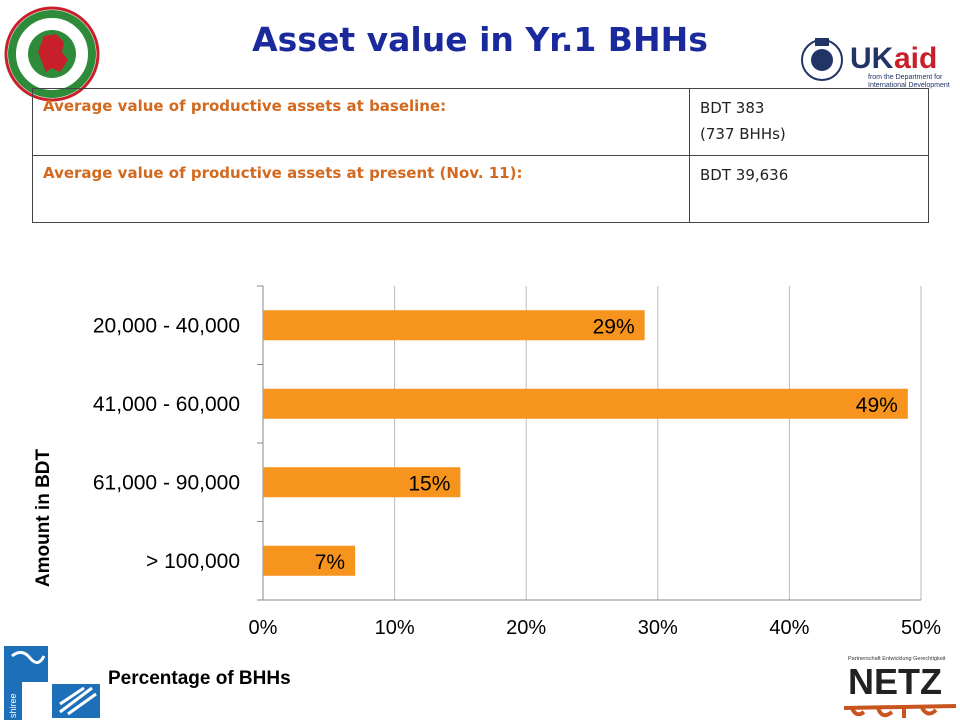 The image size is (960, 720). Describe the element at coordinates (822, 59) in the screenshot. I see `crest-icon` at that location.